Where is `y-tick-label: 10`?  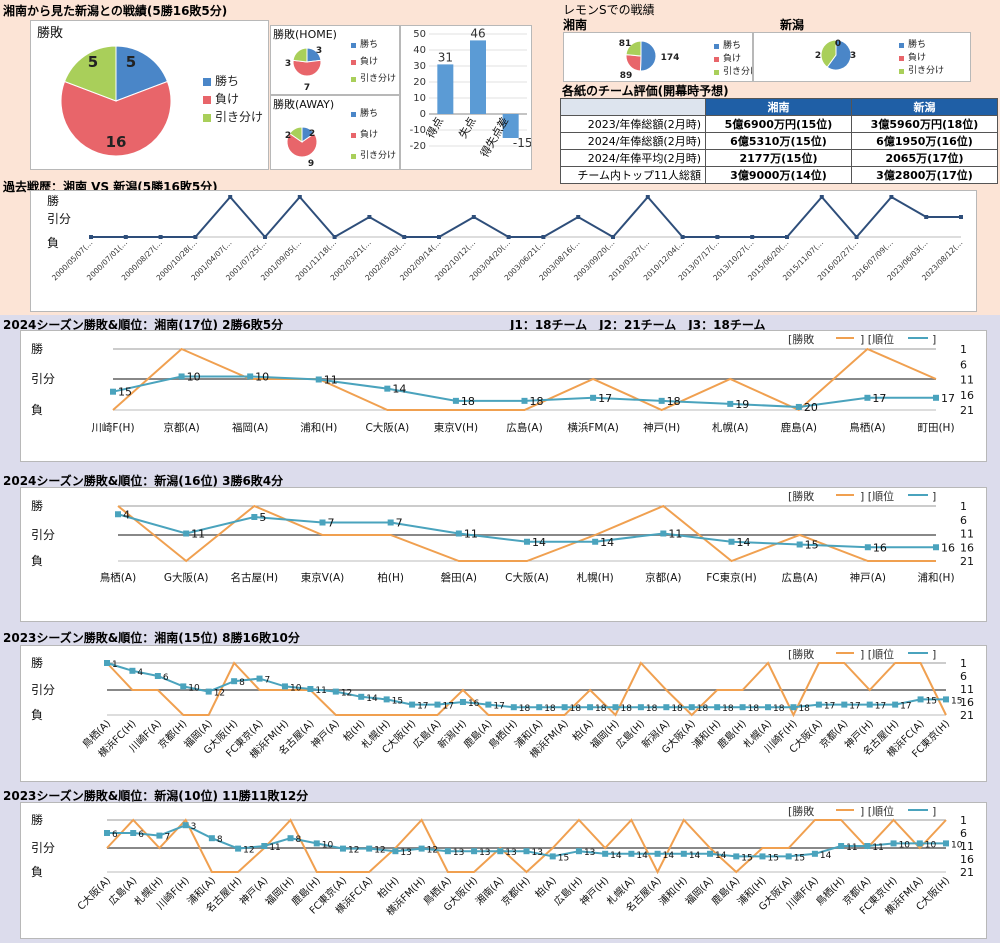
y-tick-label: 10 is located at coordinates (419, 98).